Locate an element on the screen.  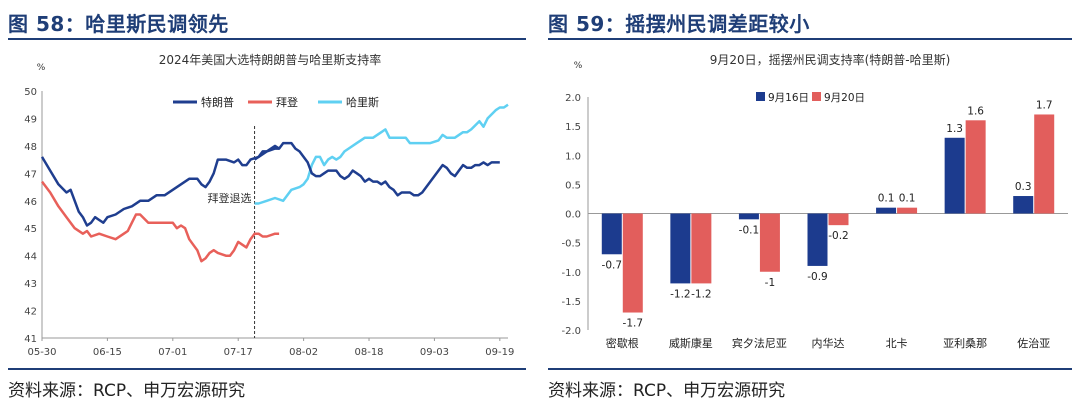
source-rule-left is located at coordinates (267, 369).